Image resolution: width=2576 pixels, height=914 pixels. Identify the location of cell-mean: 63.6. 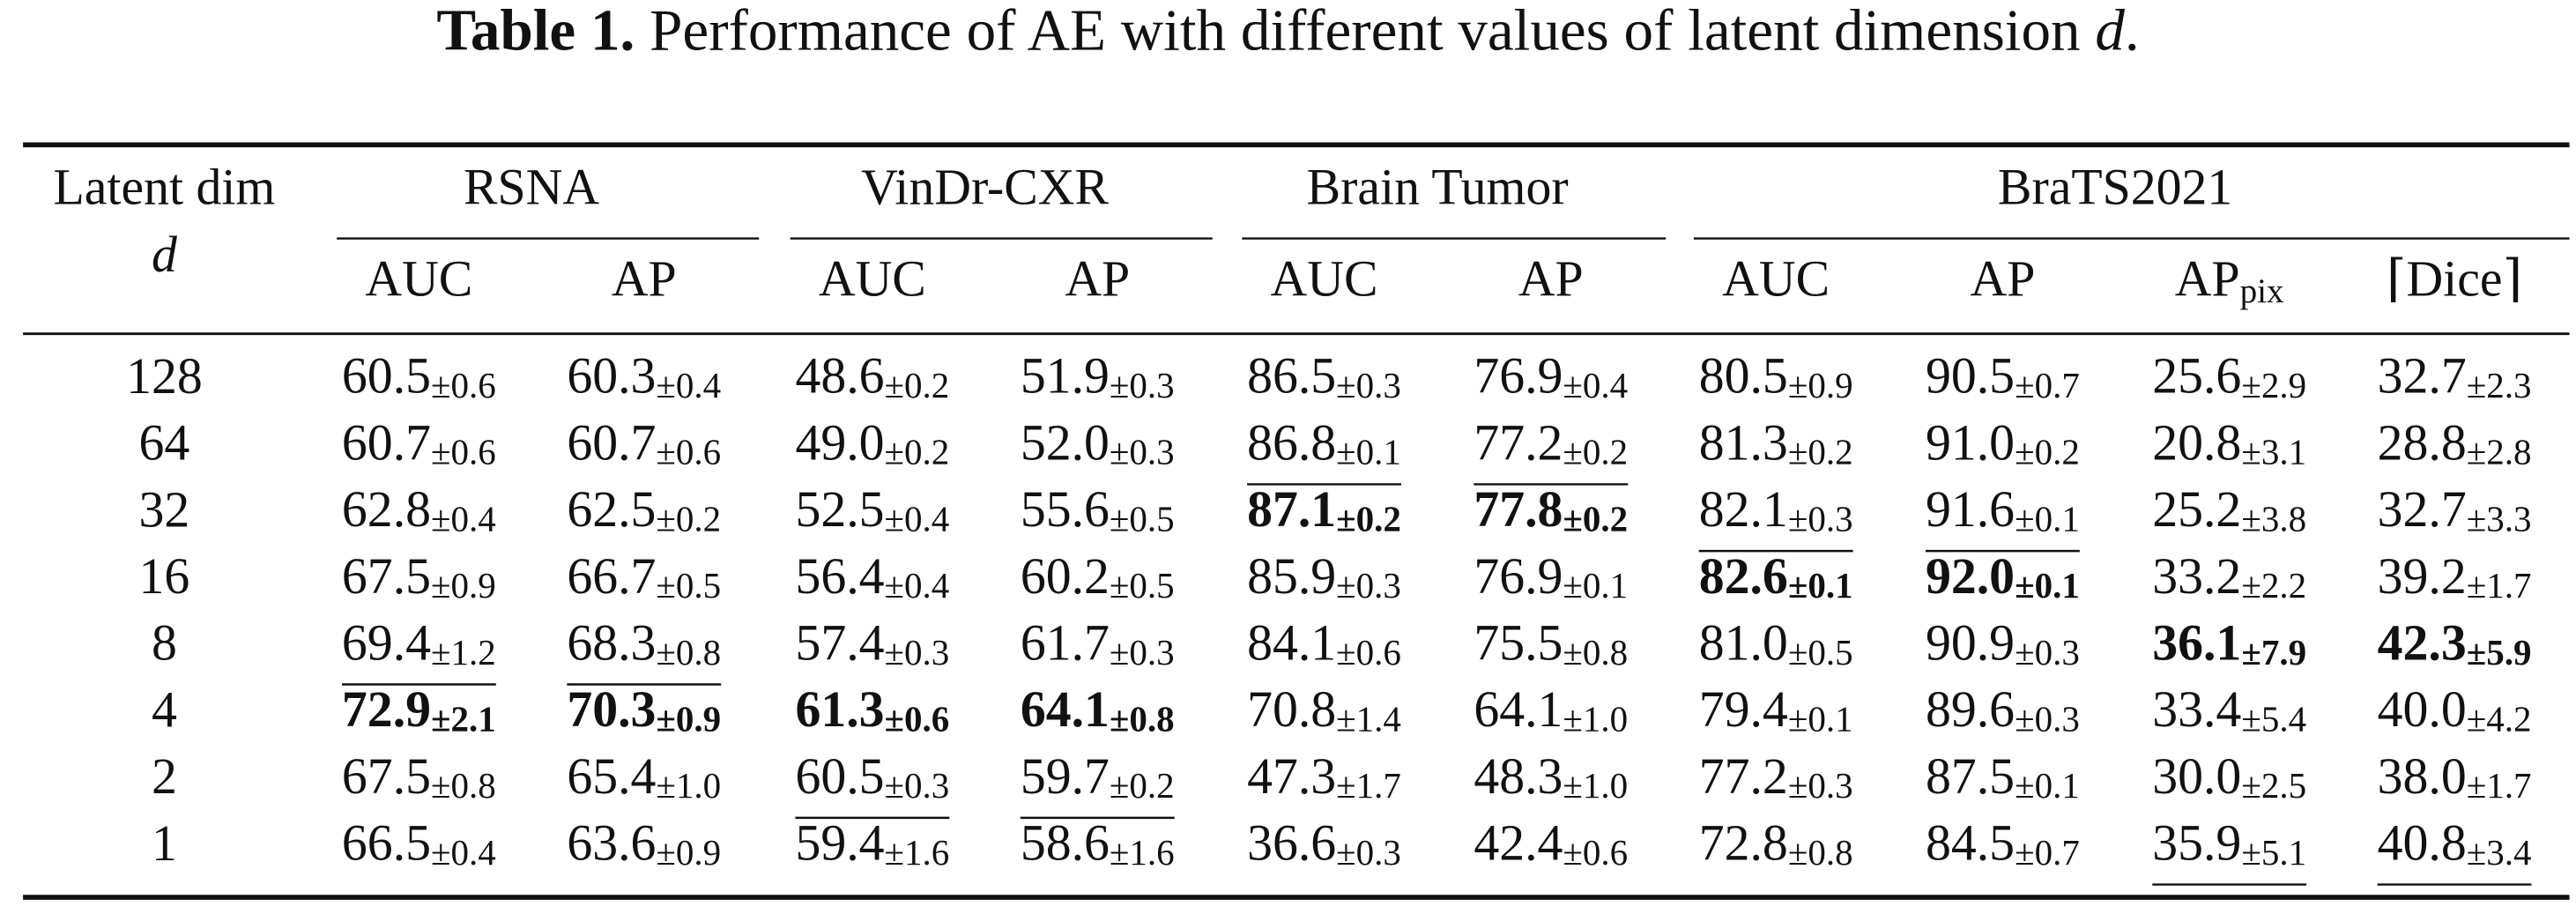
(611, 844).